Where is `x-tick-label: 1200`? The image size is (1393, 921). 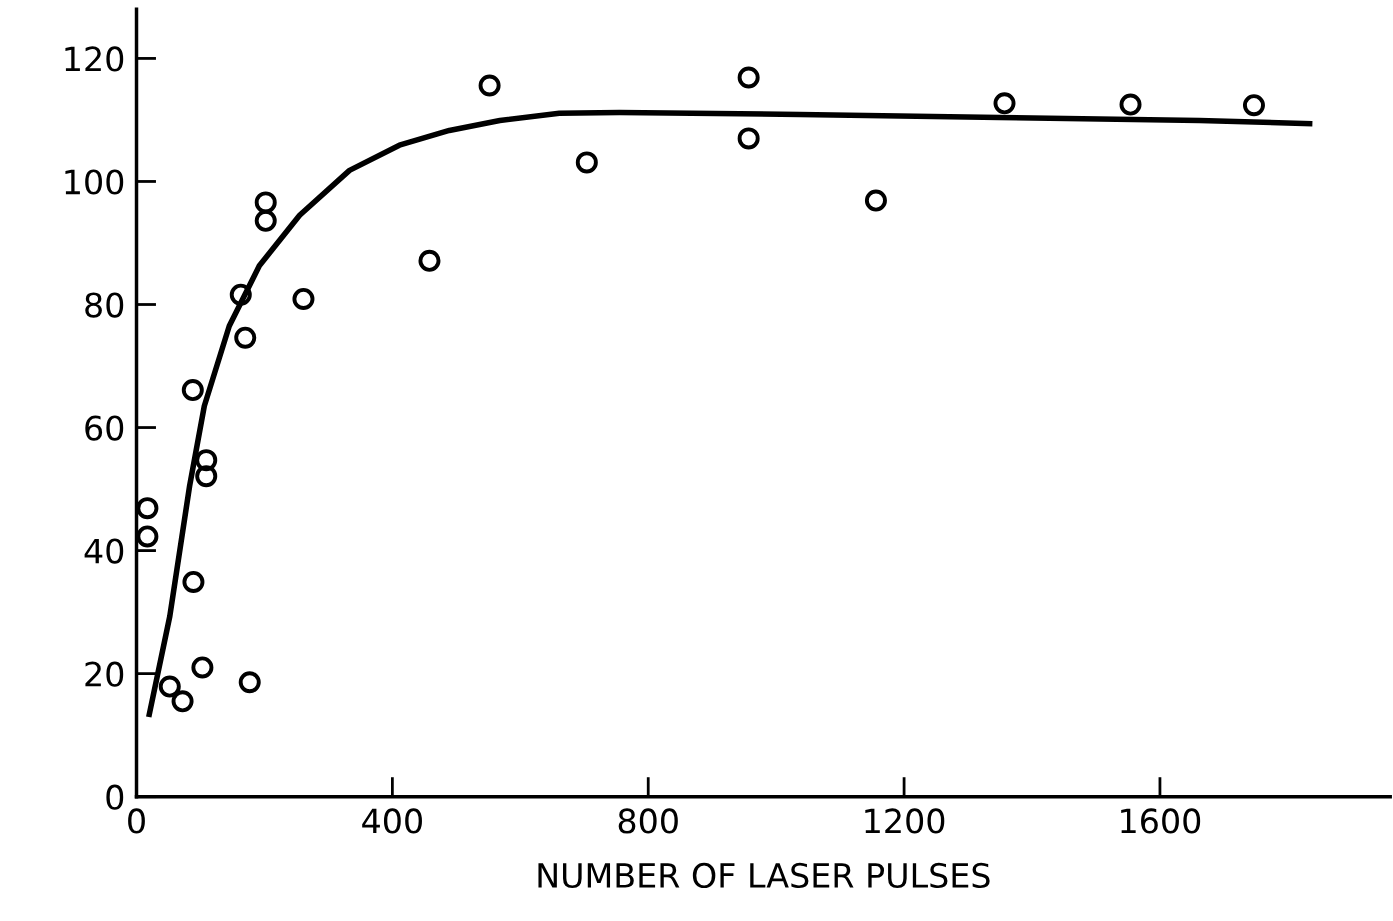
x-tick-label: 1200 is located at coordinates (905, 821).